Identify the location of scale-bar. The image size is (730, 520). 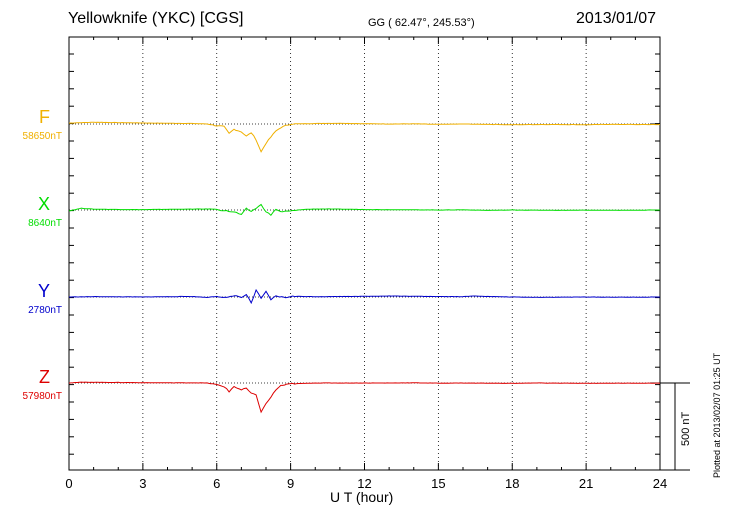
(675, 426).